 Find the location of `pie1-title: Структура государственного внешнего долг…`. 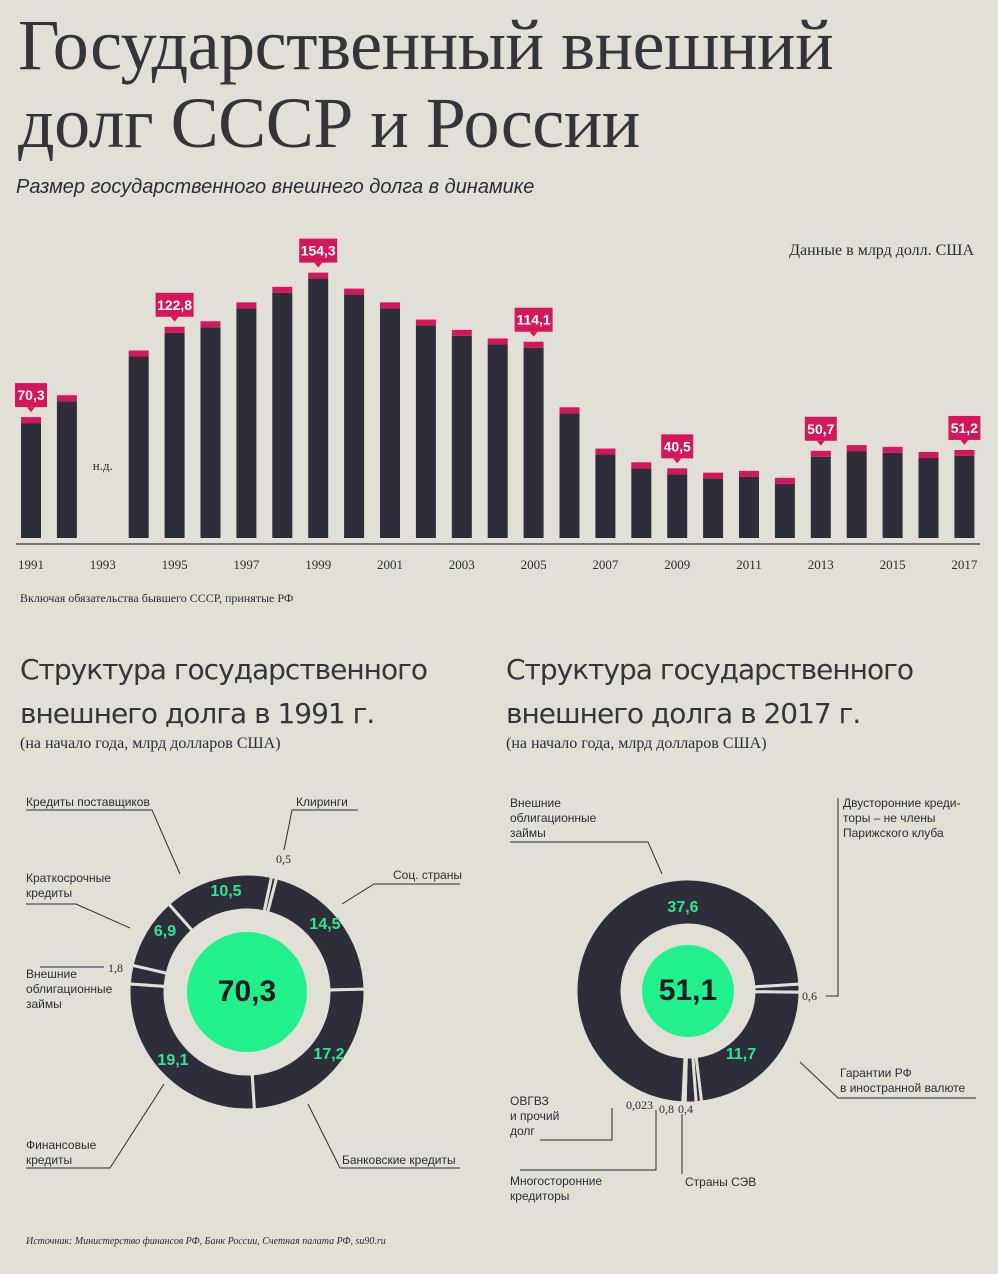

pie1-title: Структура государственного внешнего долг… is located at coordinates (224, 692).